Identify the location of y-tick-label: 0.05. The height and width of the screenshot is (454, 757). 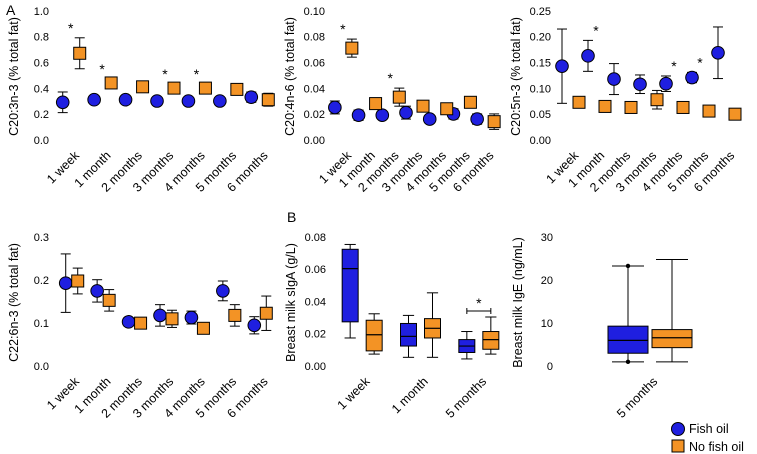
(540, 115).